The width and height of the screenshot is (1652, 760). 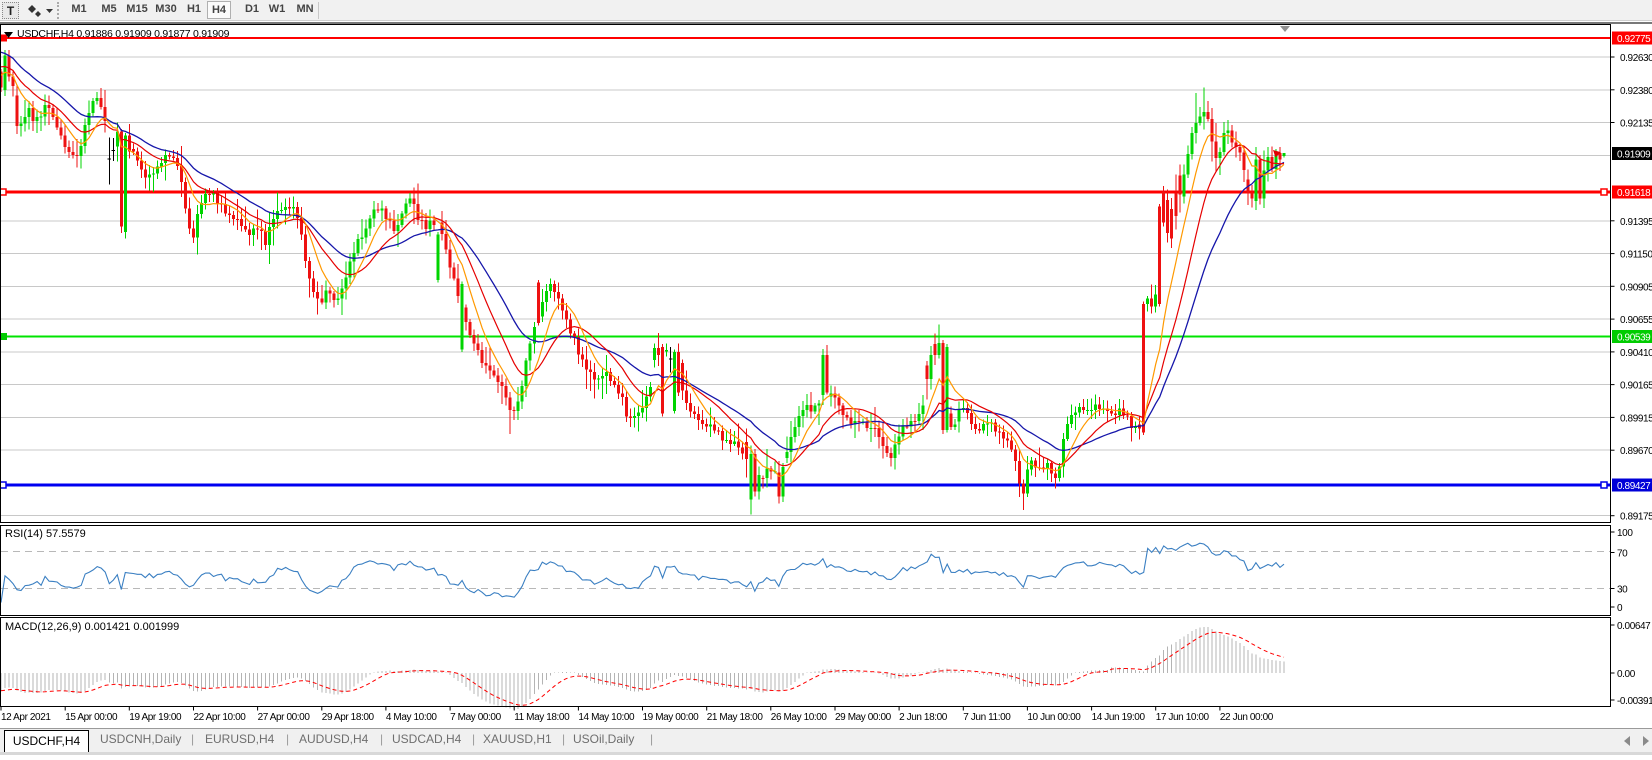 What do you see at coordinates (91, 717) in the screenshot?
I see `svg-text: 15 Apr 00:00` at bounding box center [91, 717].